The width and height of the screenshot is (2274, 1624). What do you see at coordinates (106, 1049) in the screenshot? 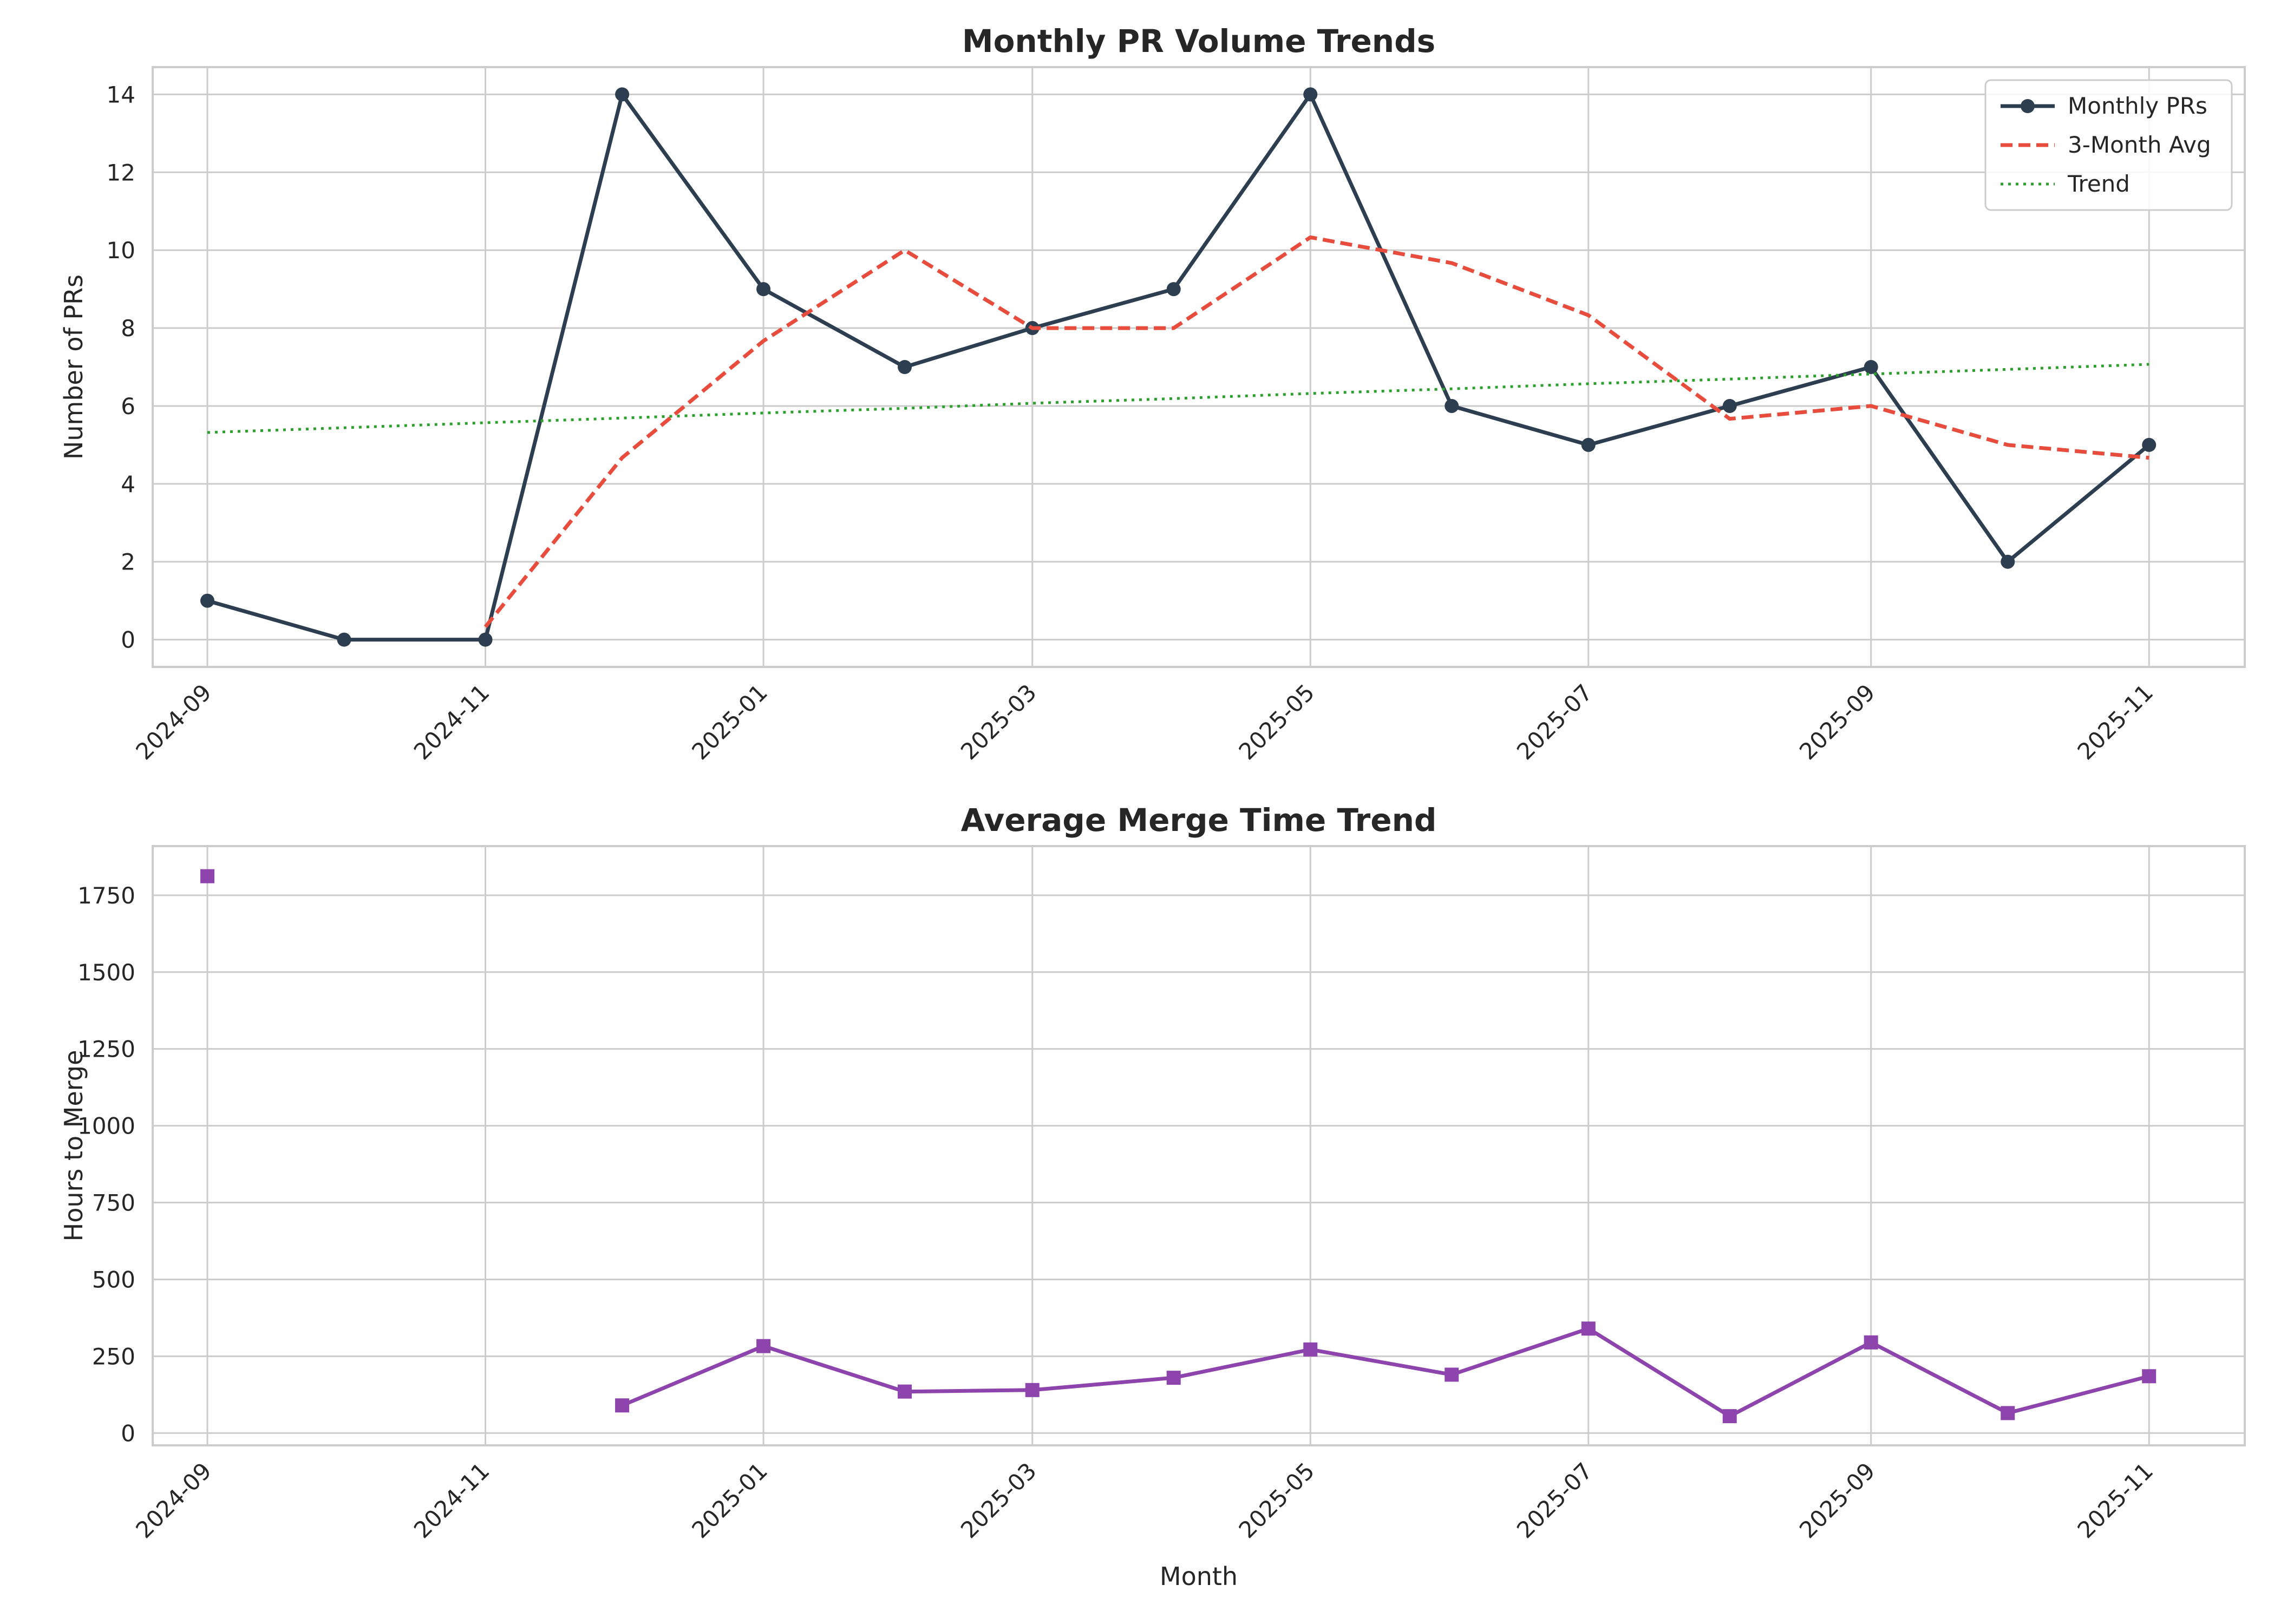
I see `y-tick-label: 1250` at bounding box center [106, 1049].